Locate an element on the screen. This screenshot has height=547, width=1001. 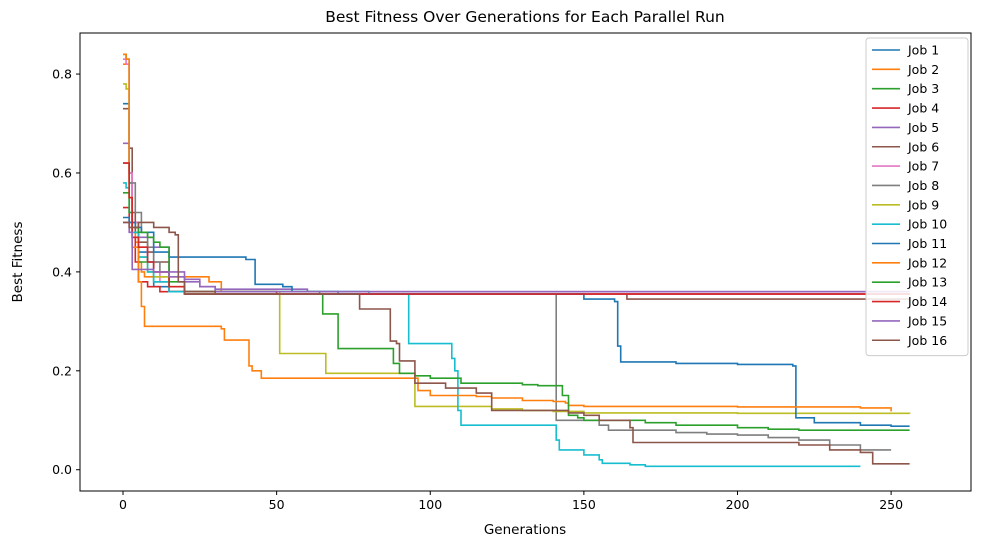
legend-label-job-8: Job 8 is located at coordinates (923, 185).